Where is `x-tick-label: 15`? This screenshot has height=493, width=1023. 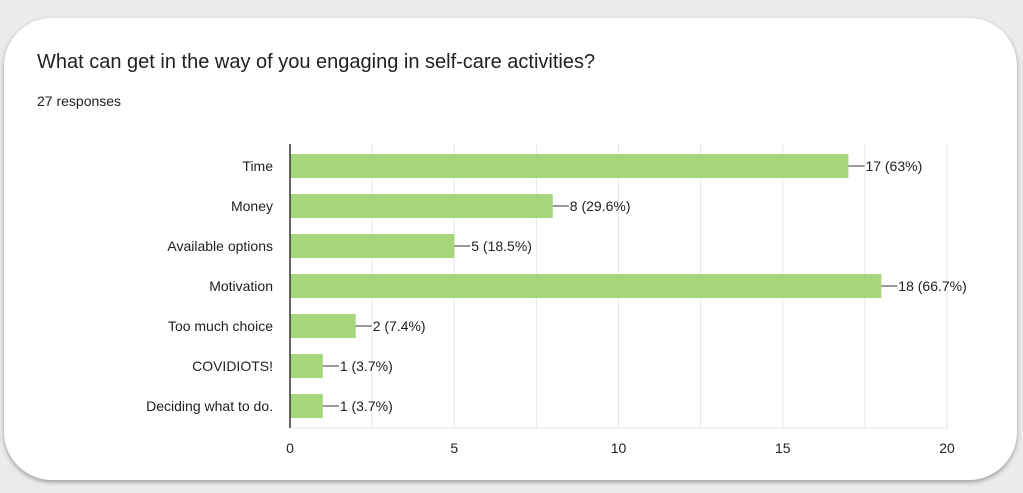 x-tick-label: 15 is located at coordinates (783, 448).